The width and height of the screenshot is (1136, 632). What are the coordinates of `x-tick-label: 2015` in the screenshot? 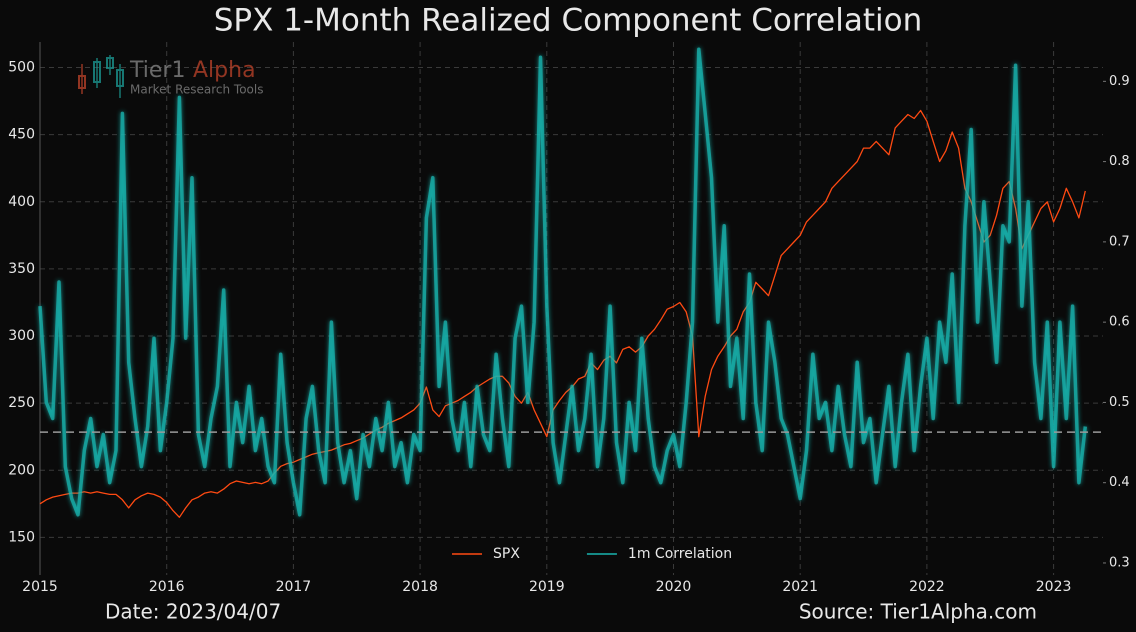 It's located at (40, 587).